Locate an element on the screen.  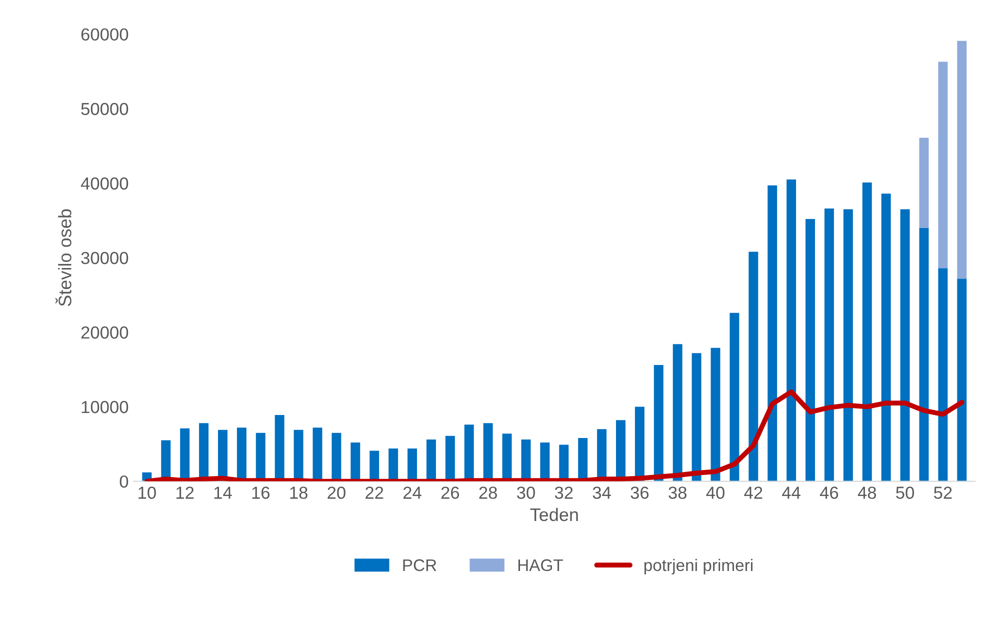
x-tick-label: 34 is located at coordinates (601, 492).